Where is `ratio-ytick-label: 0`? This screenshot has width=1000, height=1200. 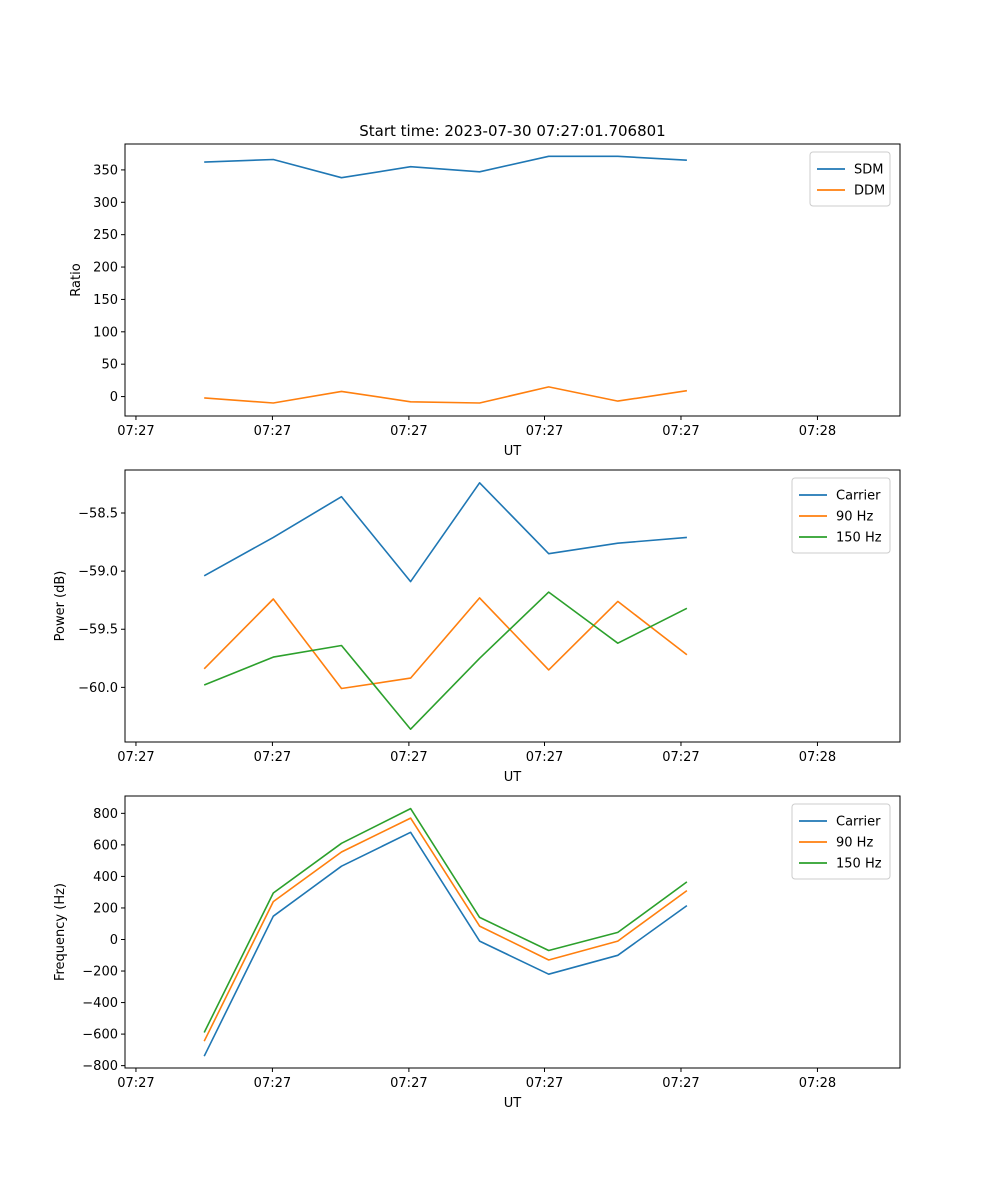 ratio-ytick-label: 0 is located at coordinates (114, 397).